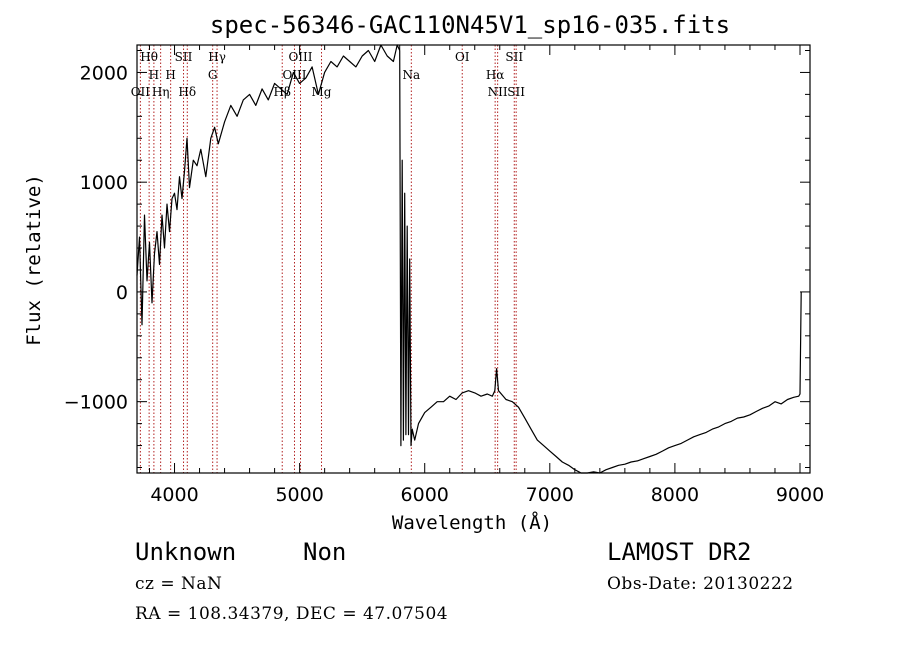  I want to click on line-label: Na, so click(412, 75).